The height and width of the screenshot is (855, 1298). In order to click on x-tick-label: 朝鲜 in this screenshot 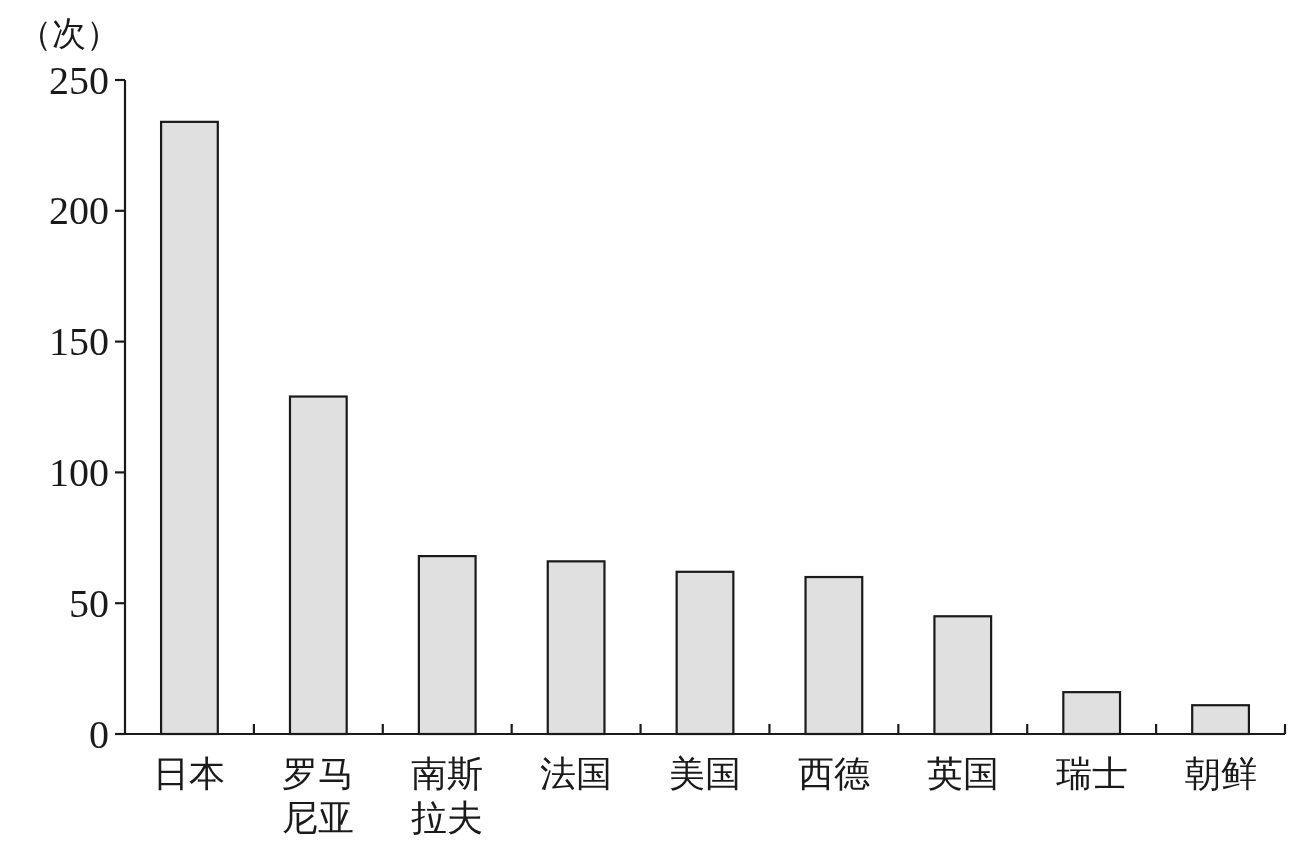, I will do `click(1220, 774)`.